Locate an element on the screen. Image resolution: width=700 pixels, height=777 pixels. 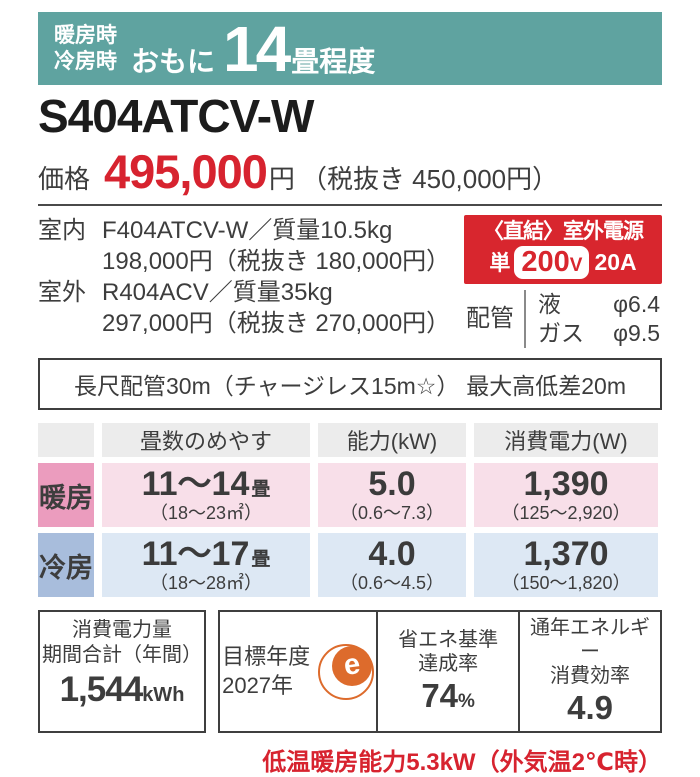
gas-diameter: φ9.5 is located at coordinates (636, 333).